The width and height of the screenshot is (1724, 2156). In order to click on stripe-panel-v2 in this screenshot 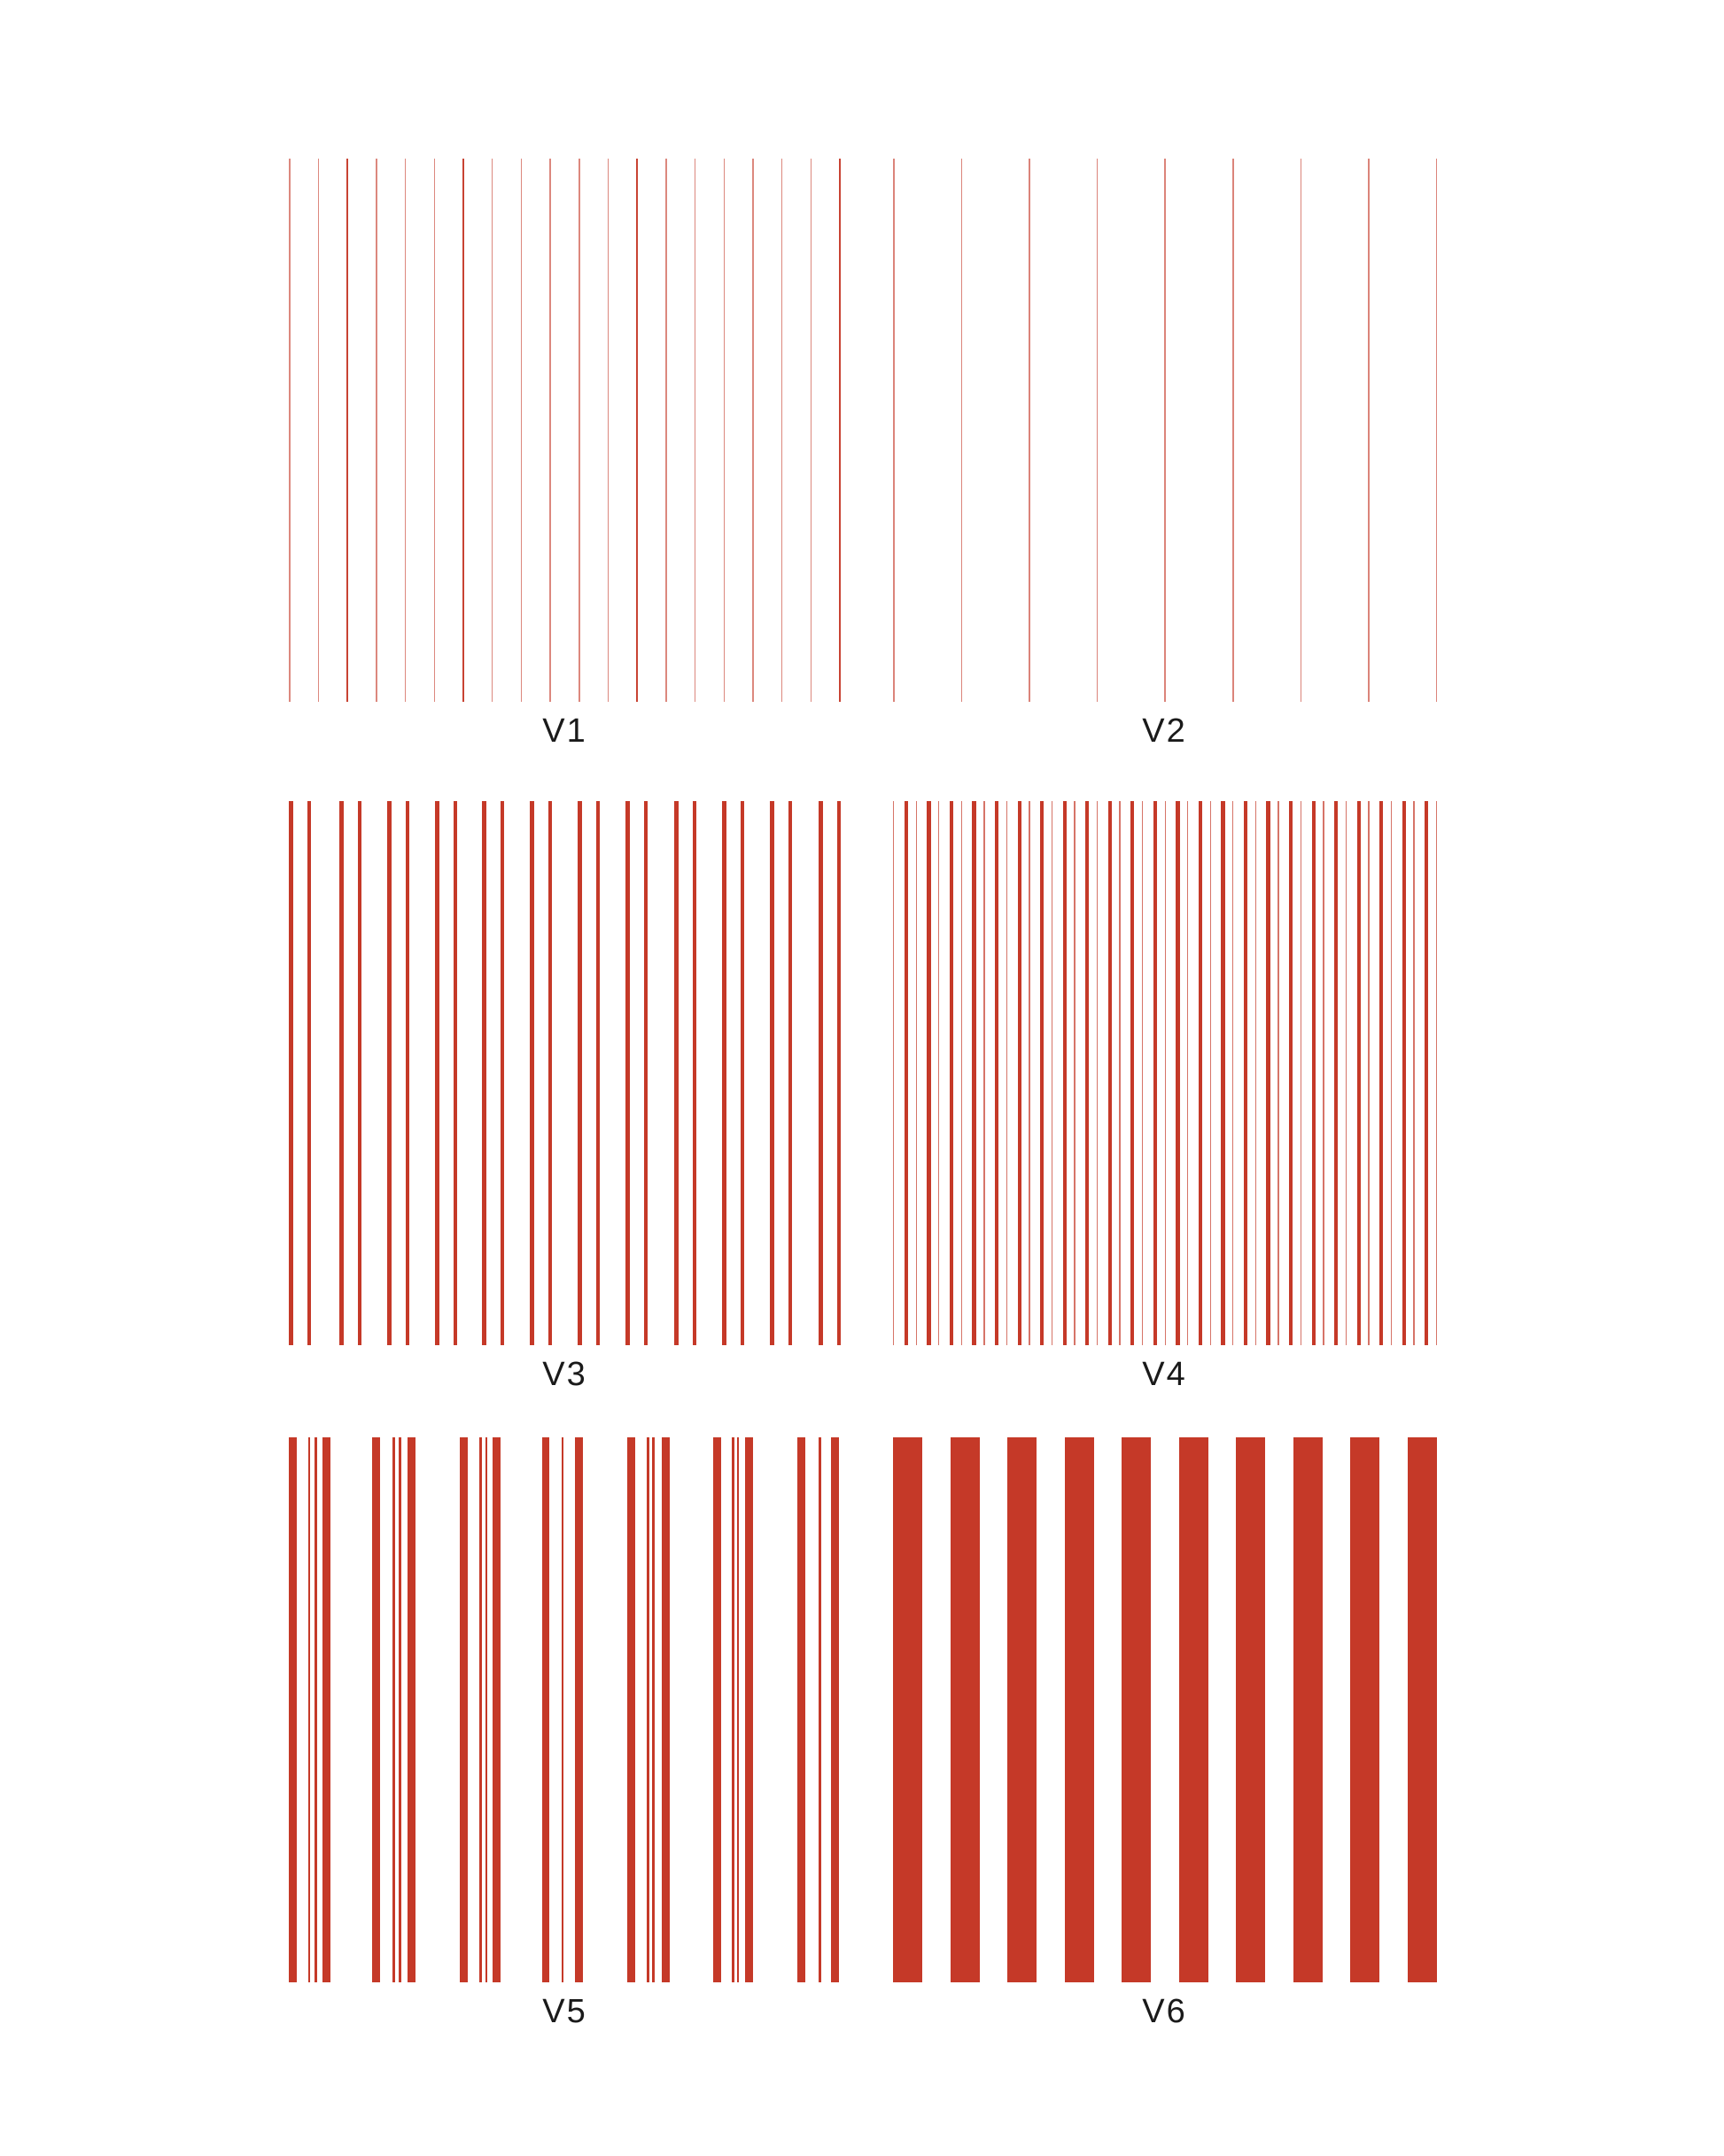, I will do `click(1165, 430)`.